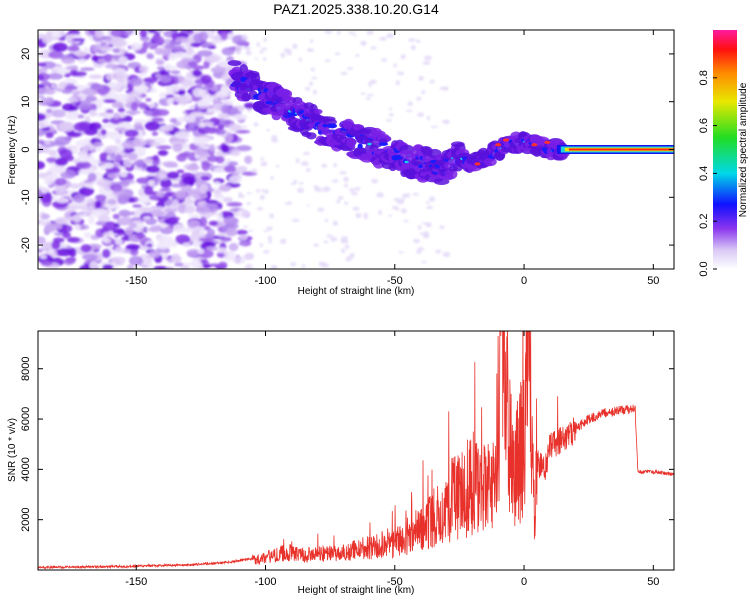  Describe the element at coordinates (524, 582) in the screenshot. I see `snr-xtick-label: 0` at that location.